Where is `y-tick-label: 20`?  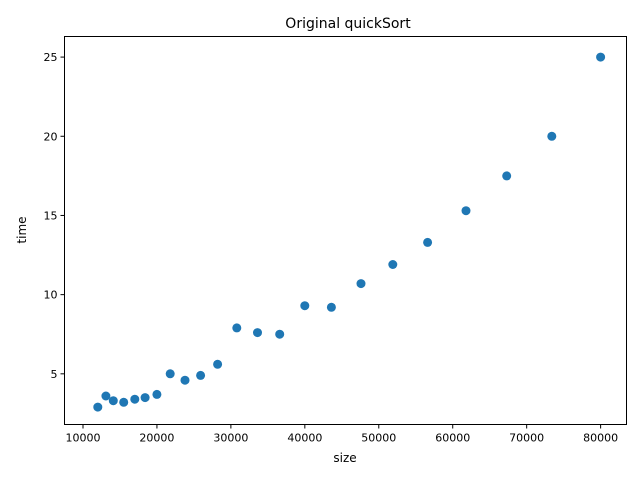
y-tick-label: 20 is located at coordinates (51, 136).